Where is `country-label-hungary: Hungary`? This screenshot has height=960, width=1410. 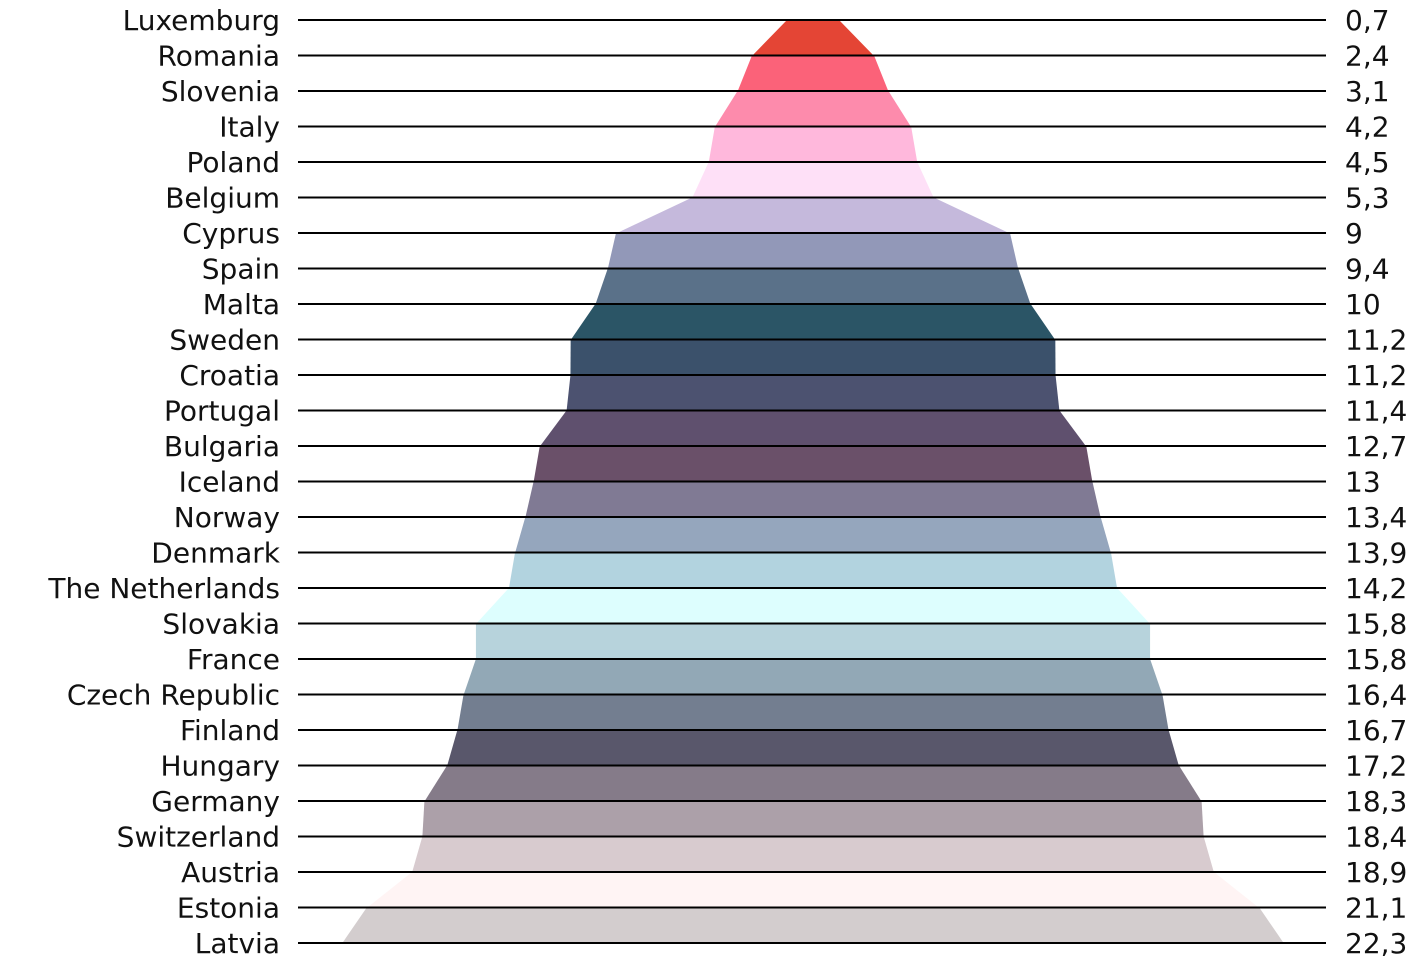
country-label-hungary: Hungary is located at coordinates (220, 766).